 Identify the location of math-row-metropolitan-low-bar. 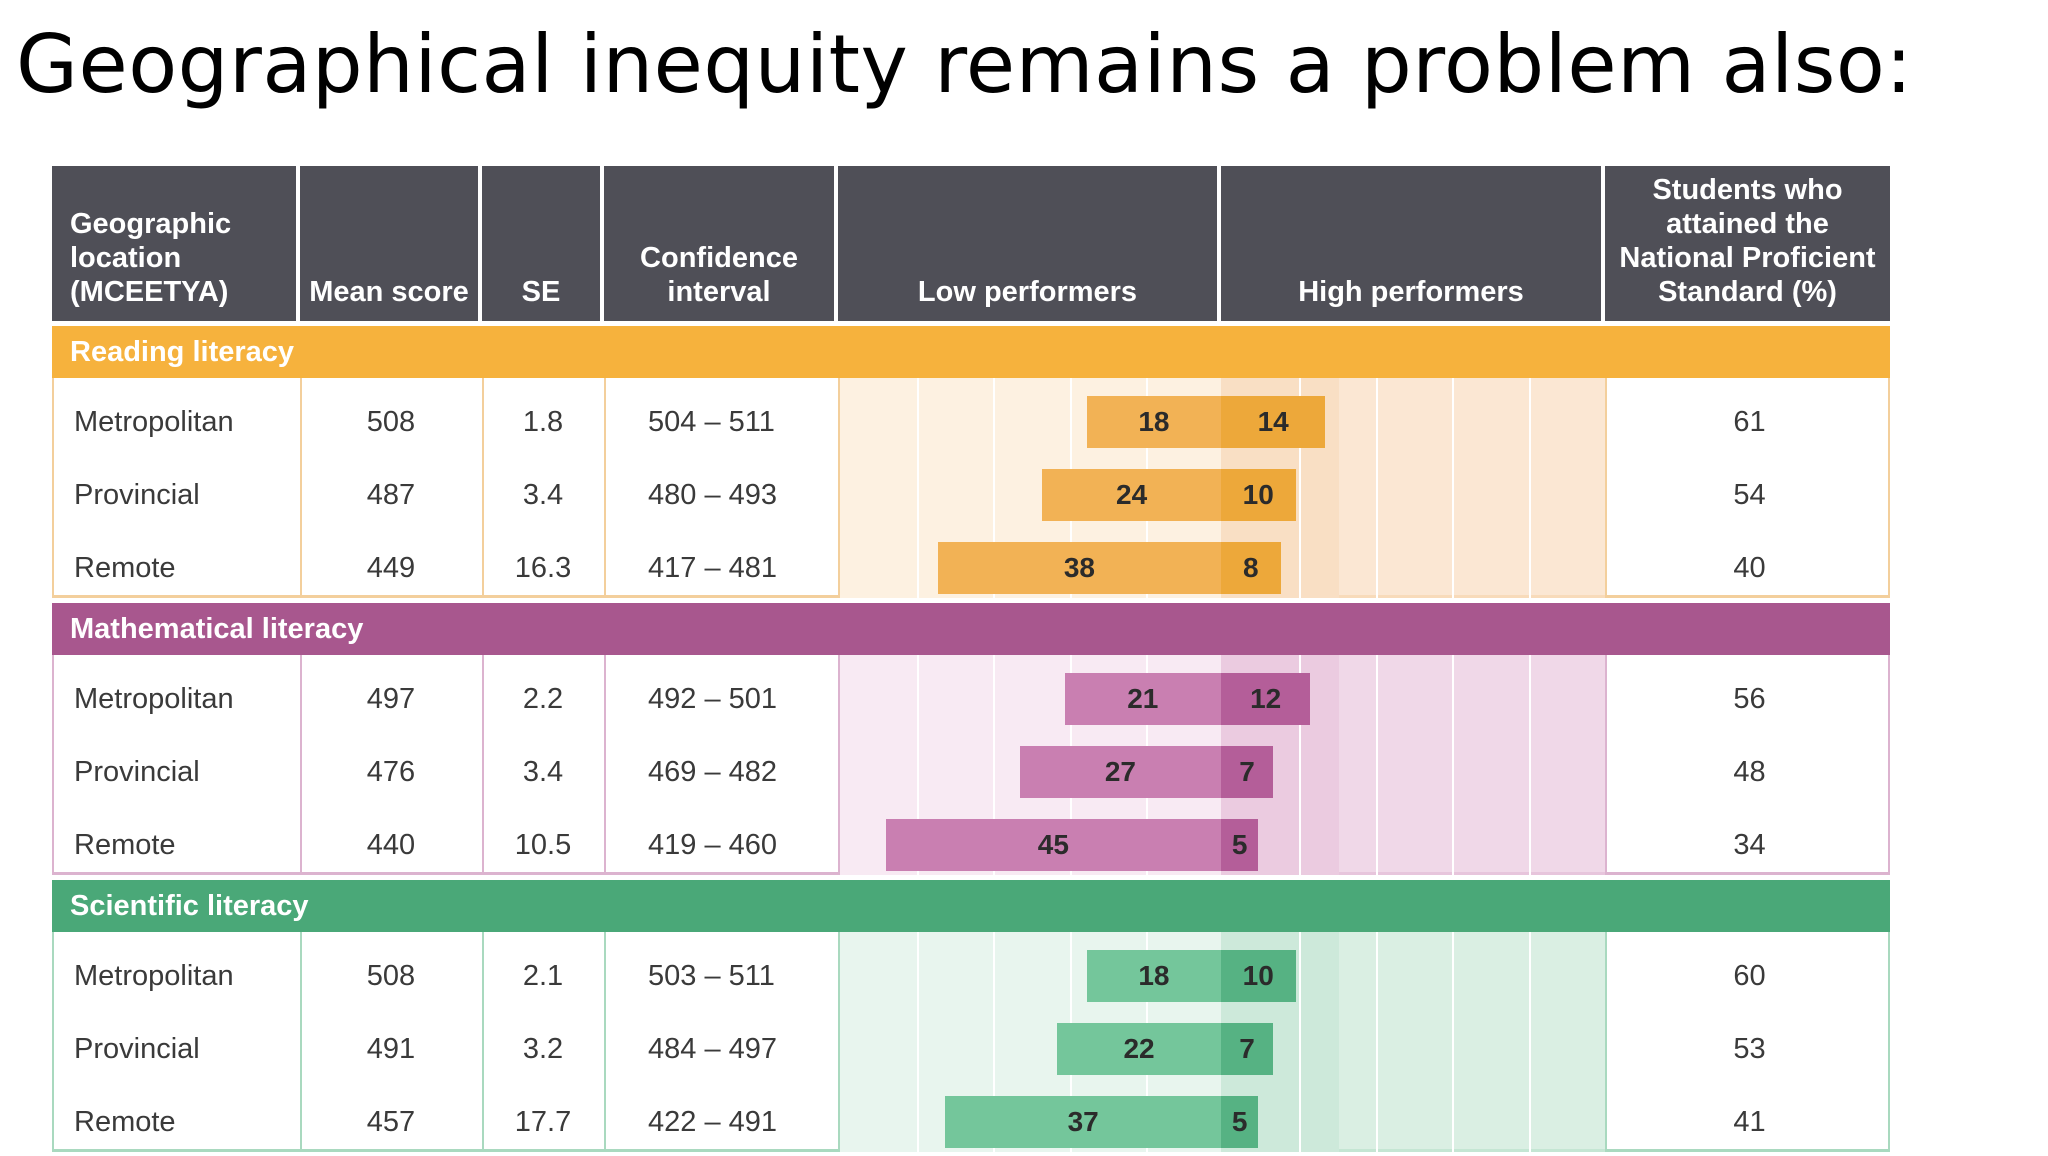
(1142, 699).